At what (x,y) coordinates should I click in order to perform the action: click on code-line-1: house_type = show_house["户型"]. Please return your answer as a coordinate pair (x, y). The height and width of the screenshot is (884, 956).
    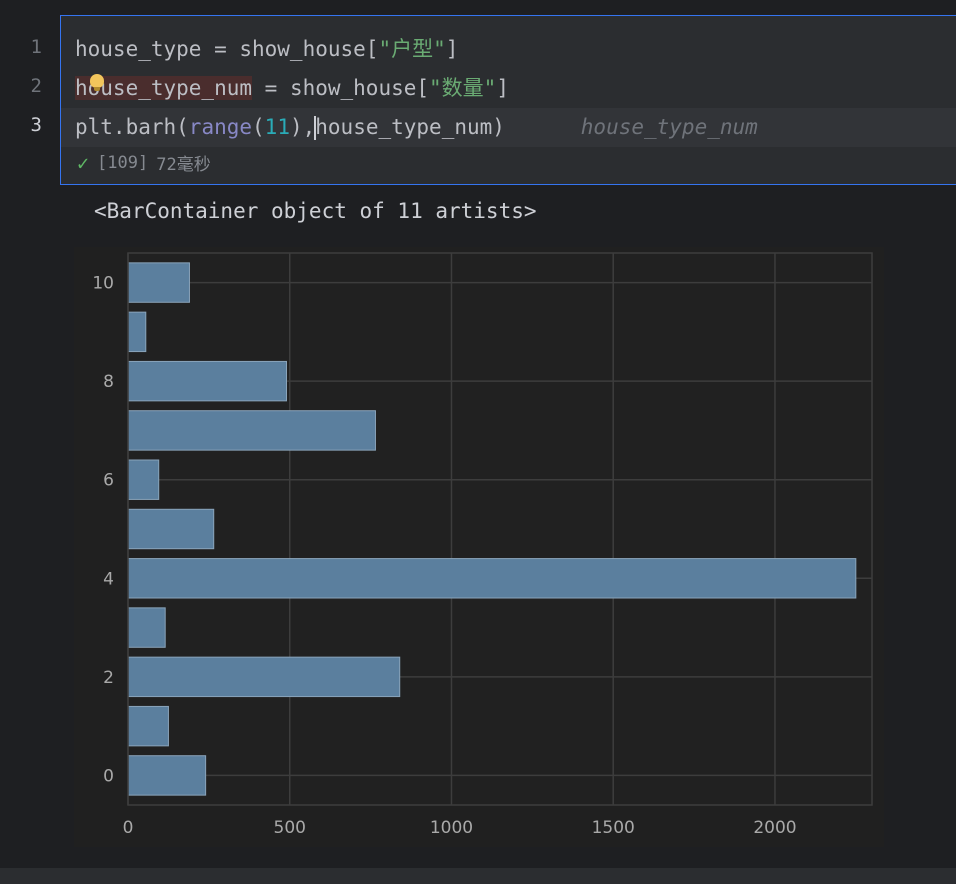
    Looking at the image, I should click on (508, 49).